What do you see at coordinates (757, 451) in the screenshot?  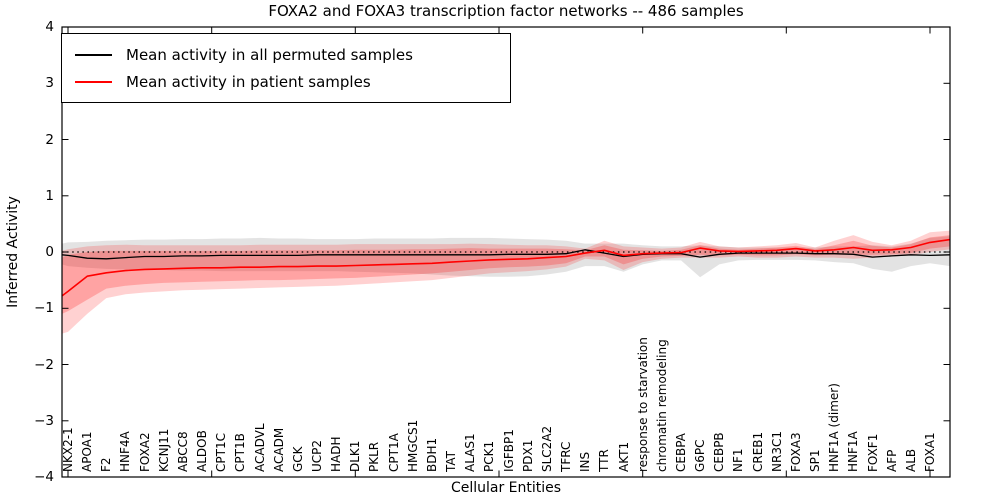 I see `x-tick-label: CREB1` at bounding box center [757, 451].